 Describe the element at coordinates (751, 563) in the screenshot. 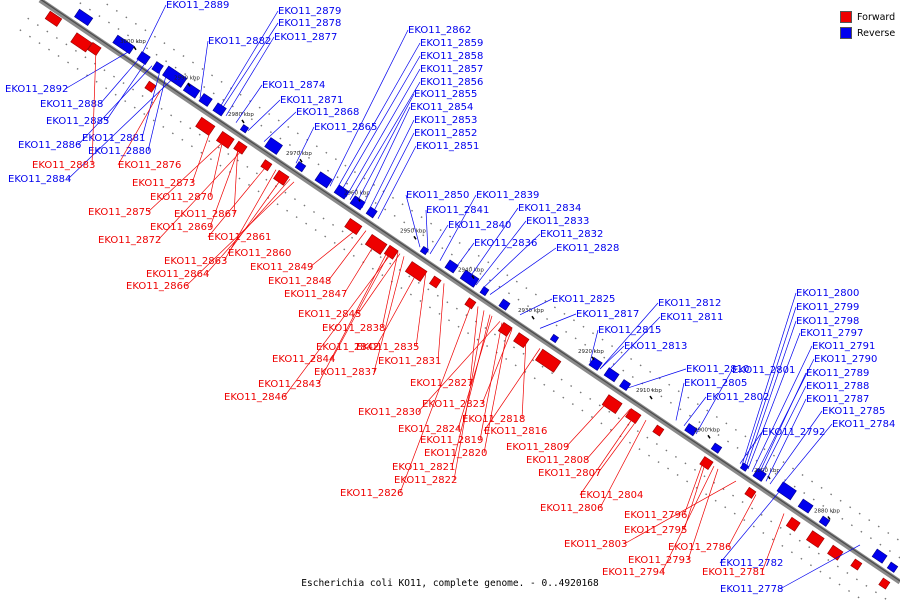

I see `gene-label-reverse: EKO11_2782` at that location.